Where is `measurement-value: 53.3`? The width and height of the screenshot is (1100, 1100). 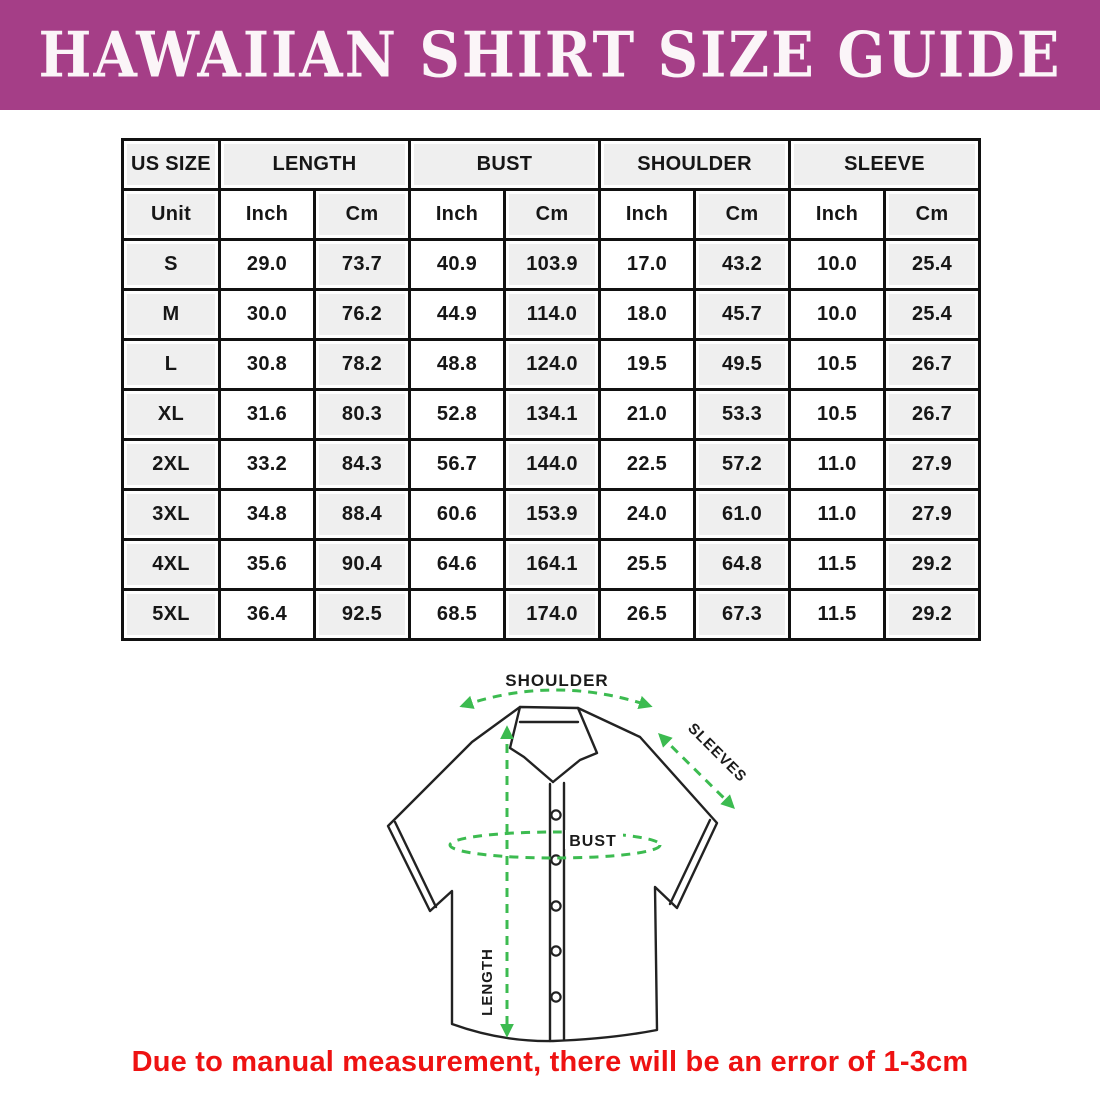
measurement-value: 53.3 is located at coordinates (742, 414).